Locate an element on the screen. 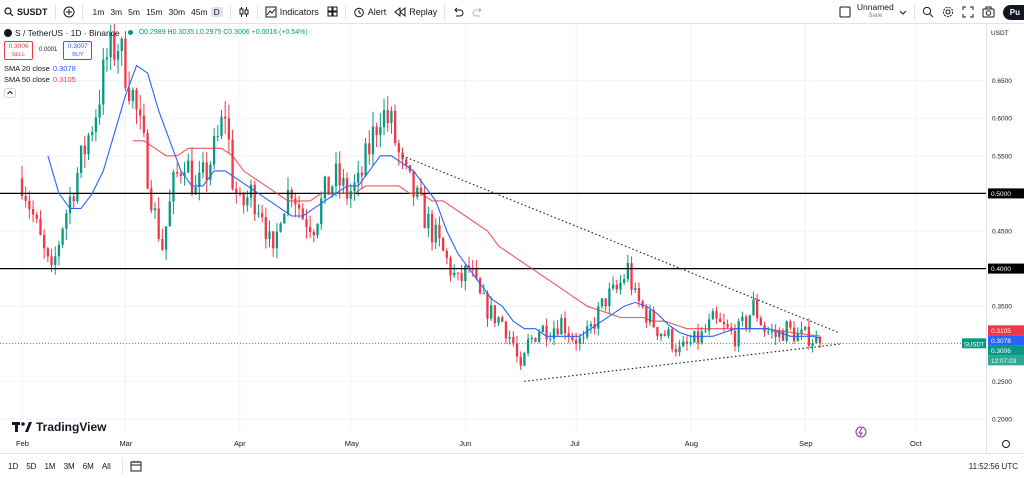 The width and height of the screenshot is (1024, 478). countdown-tag is located at coordinates (1006, 360).